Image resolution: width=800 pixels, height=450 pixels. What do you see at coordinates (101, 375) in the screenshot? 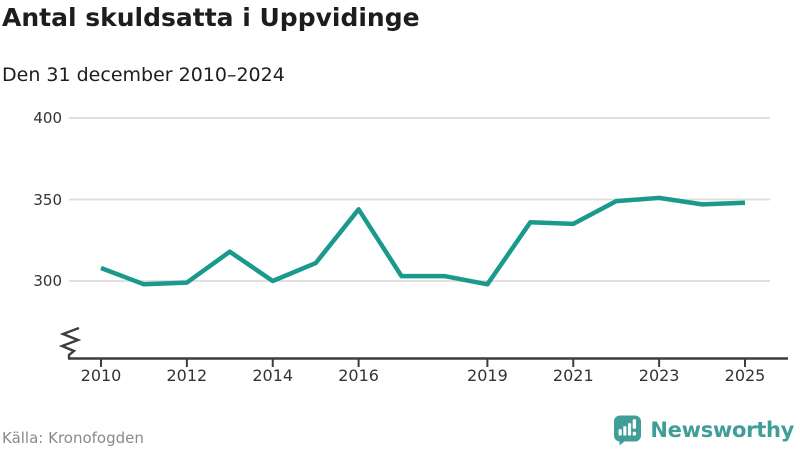
I see `x-axis-label: 2010` at bounding box center [101, 375].